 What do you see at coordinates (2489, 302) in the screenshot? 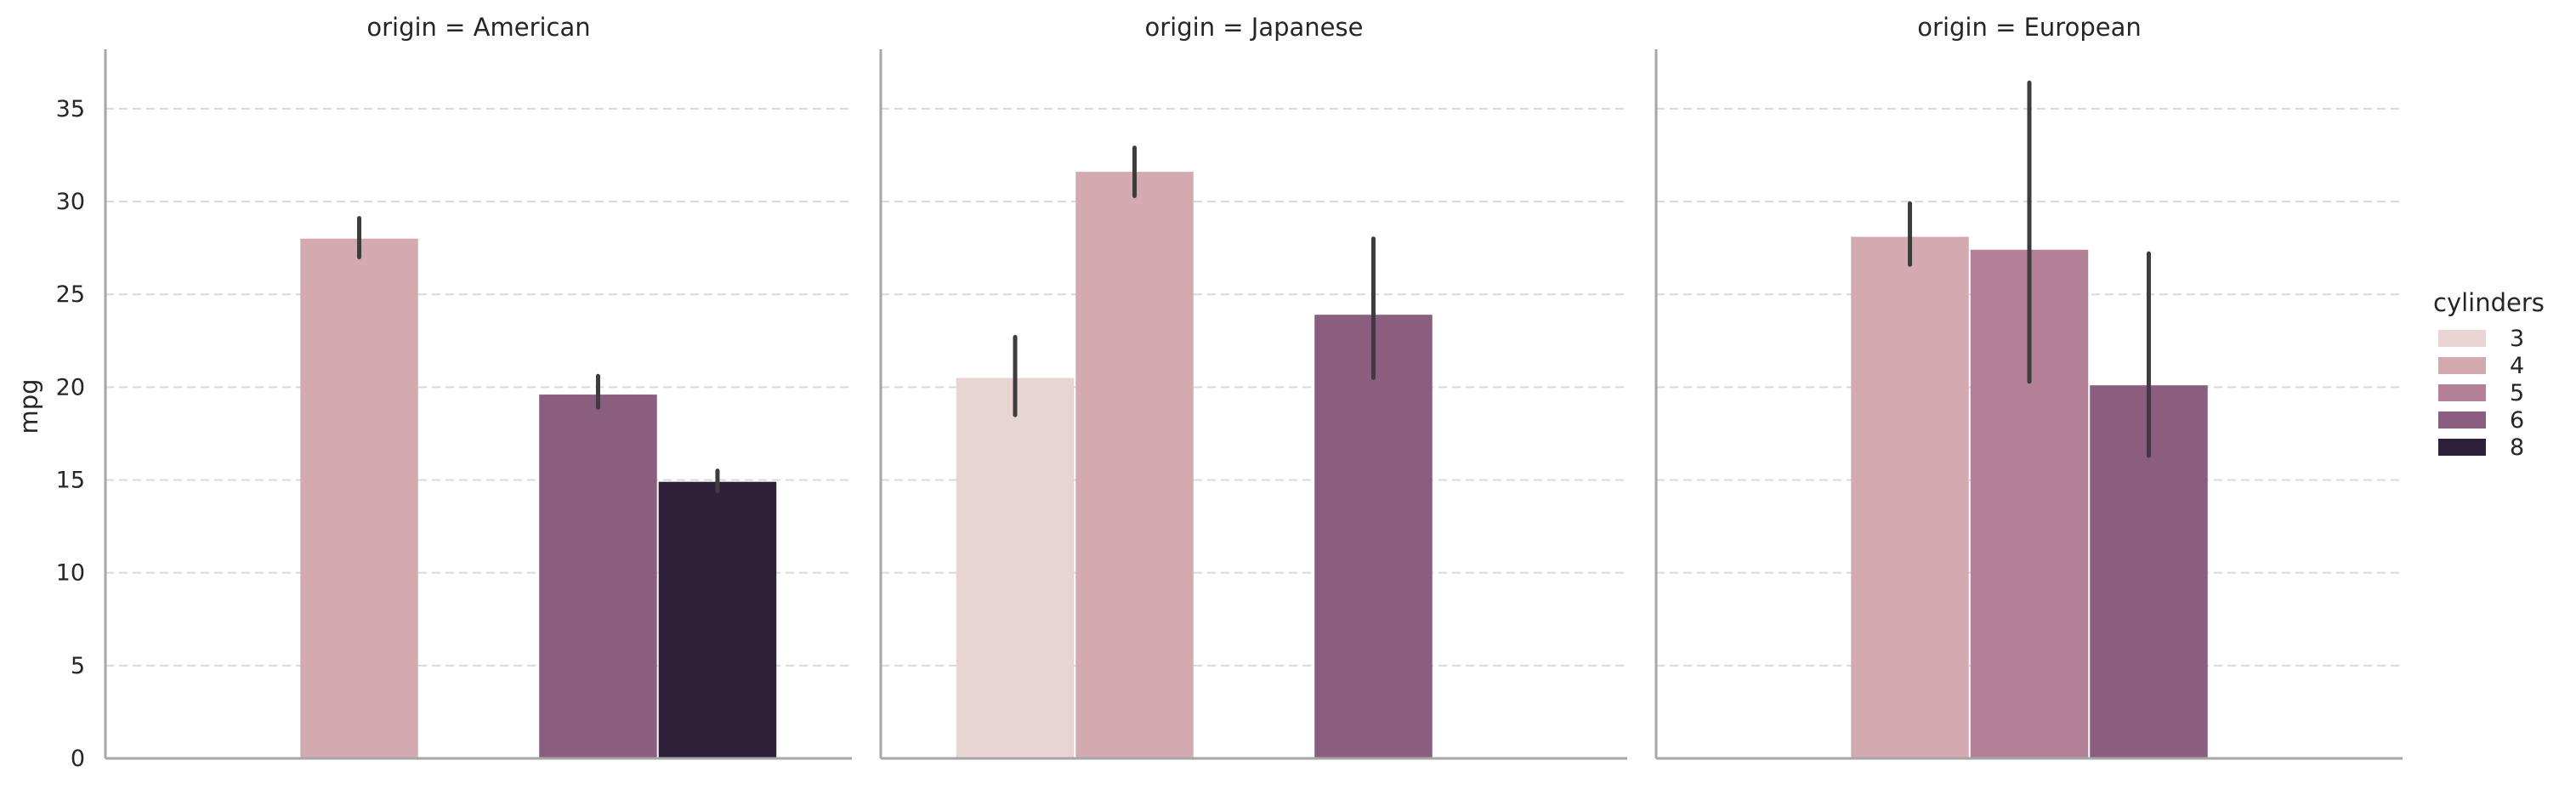
I see `legend-title: cylinders` at bounding box center [2489, 302].